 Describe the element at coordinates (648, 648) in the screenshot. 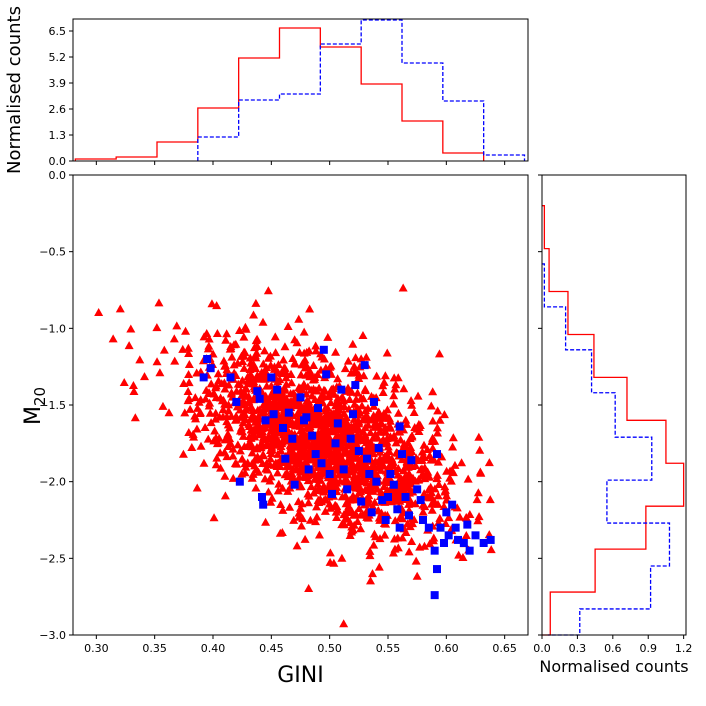

I see `right-x-tick-label: 0.9` at that location.